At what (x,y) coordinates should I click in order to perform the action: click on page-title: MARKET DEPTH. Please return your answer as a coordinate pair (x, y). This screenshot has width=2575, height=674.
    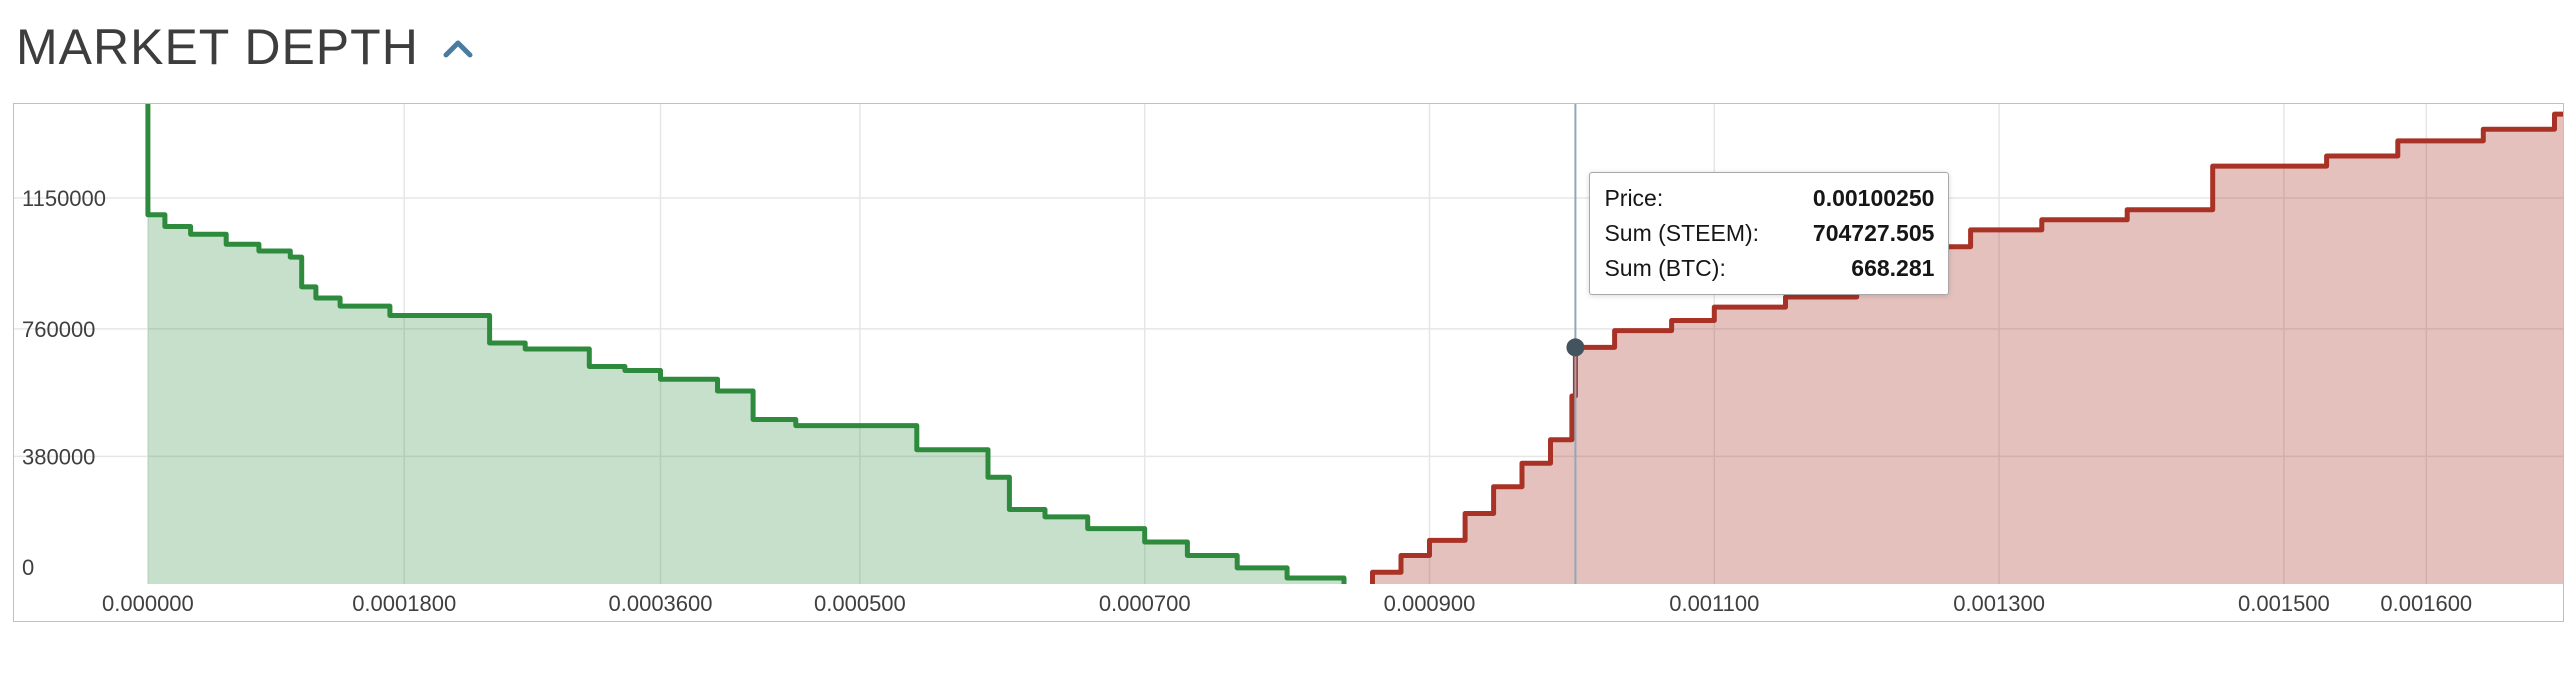
    Looking at the image, I should click on (217, 47).